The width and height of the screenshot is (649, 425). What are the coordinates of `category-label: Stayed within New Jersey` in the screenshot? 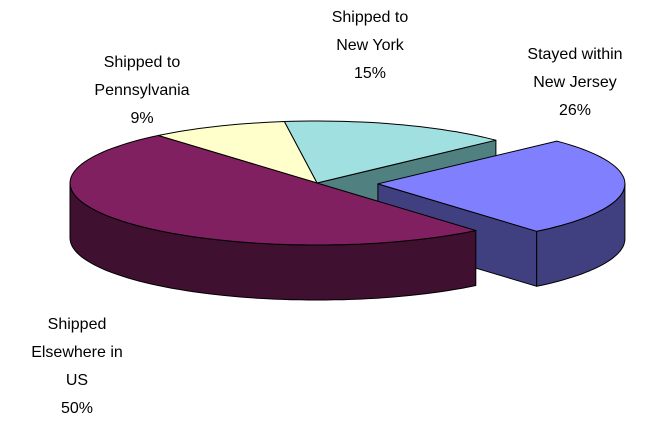 It's located at (575, 68).